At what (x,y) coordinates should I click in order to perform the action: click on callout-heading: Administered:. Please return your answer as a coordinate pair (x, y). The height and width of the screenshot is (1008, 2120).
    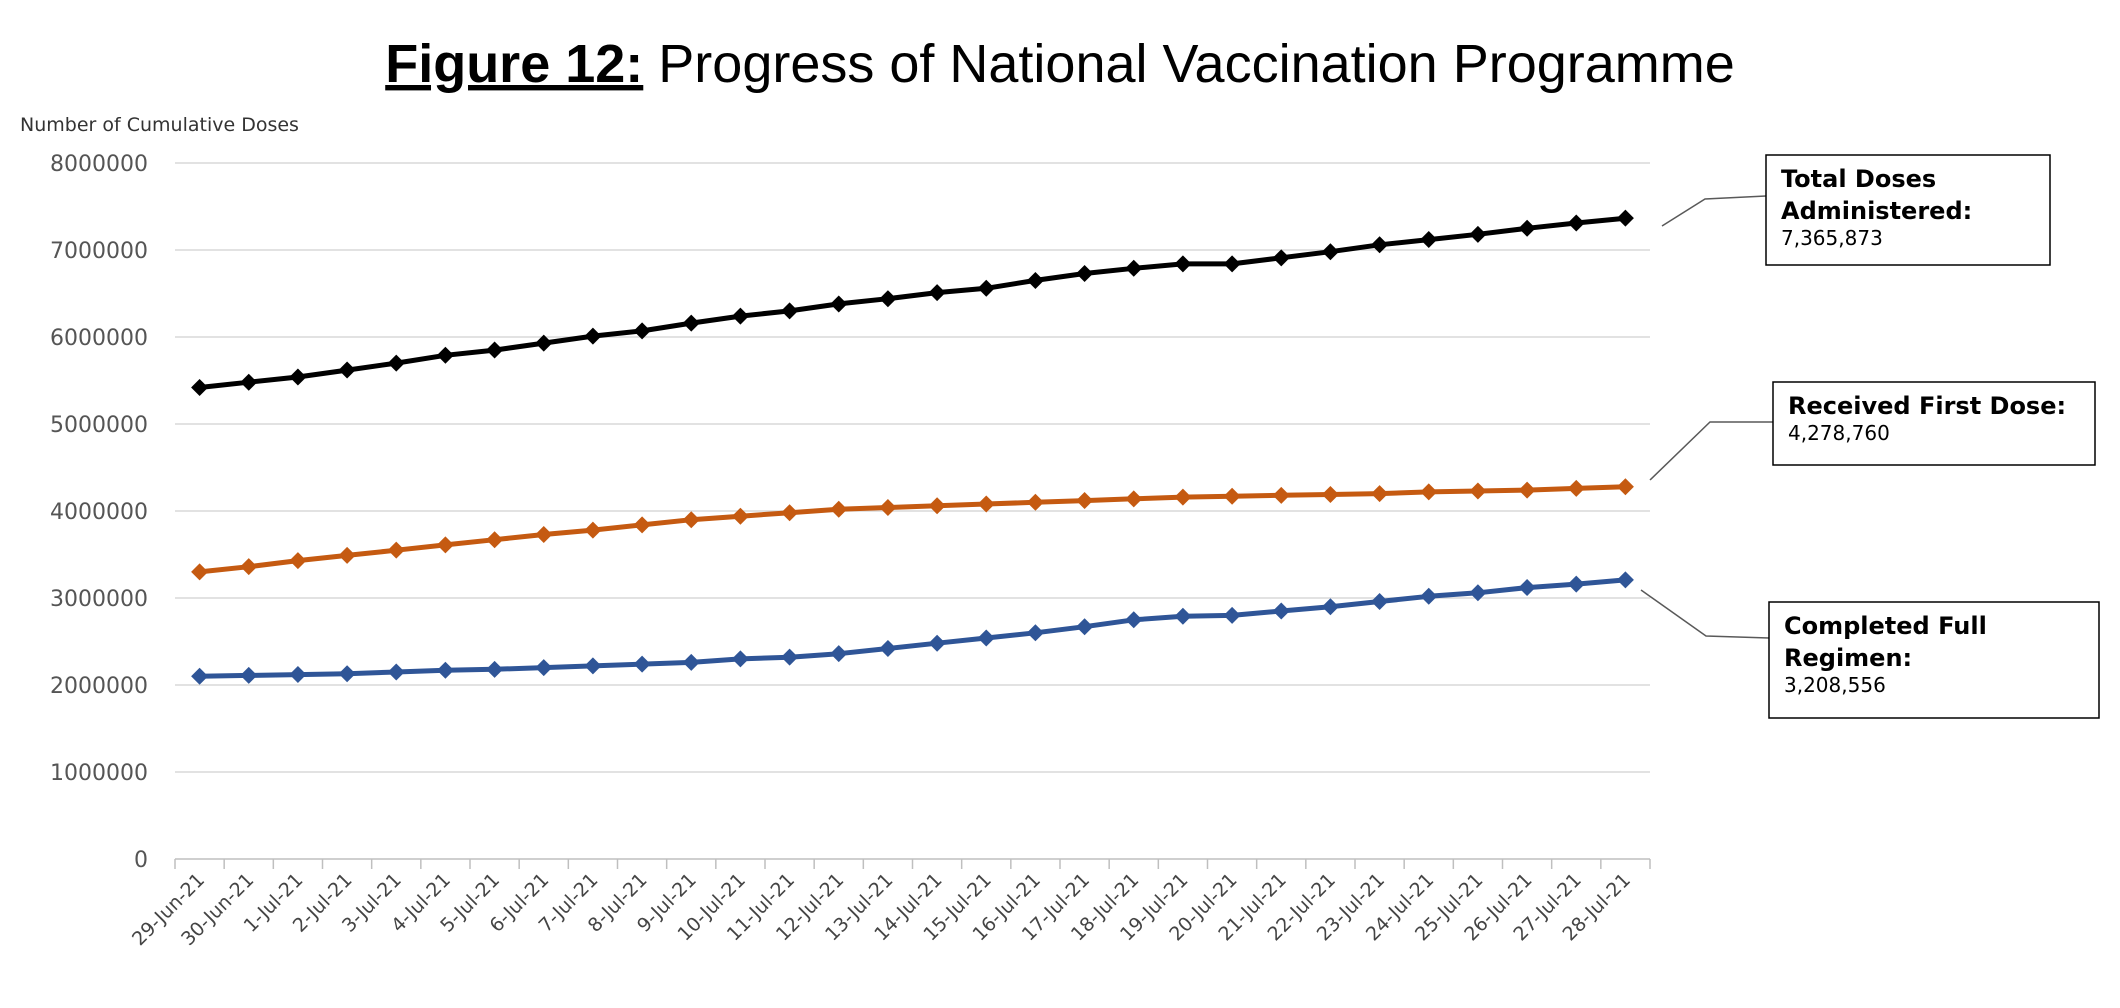
    Looking at the image, I should click on (1876, 211).